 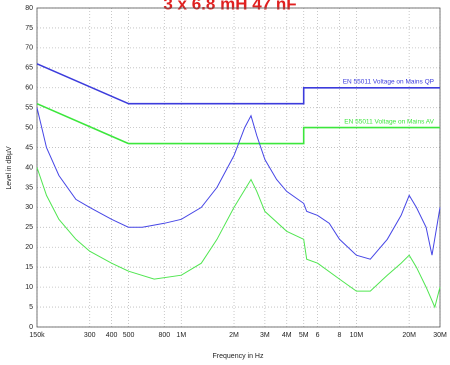 I want to click on y-tick-label: 75, so click(x=29, y=28).